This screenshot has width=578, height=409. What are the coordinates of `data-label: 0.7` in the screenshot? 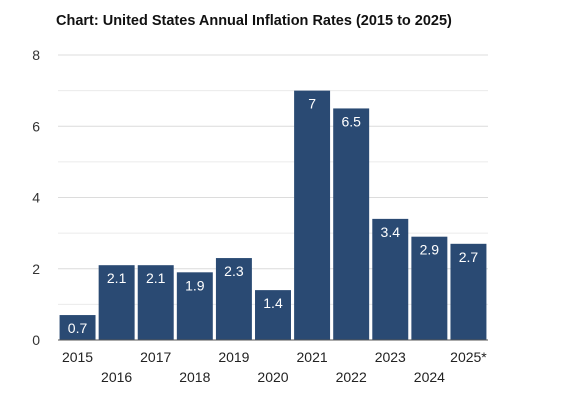 It's located at (78, 328).